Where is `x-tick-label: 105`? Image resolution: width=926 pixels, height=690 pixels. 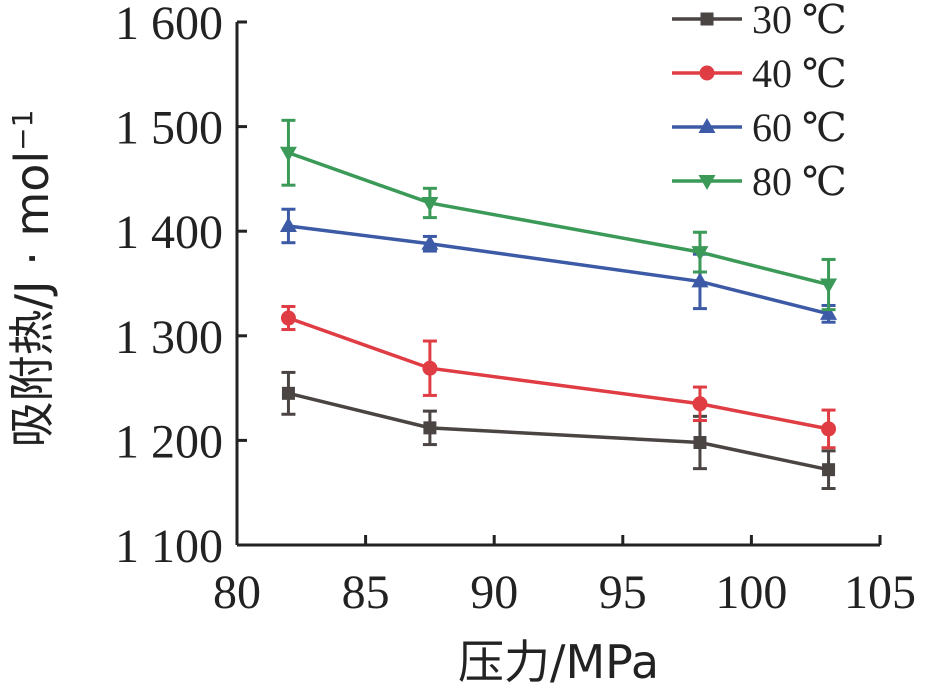 x-tick-label: 105 is located at coordinates (880, 592).